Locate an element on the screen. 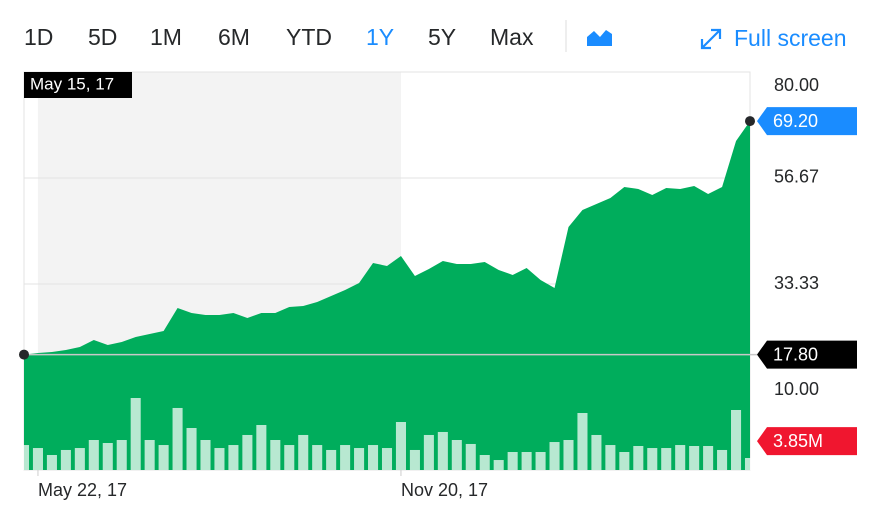 Image resolution: width=872 pixels, height=524 pixels. x-tick-label: May 22, 17 is located at coordinates (82, 490).